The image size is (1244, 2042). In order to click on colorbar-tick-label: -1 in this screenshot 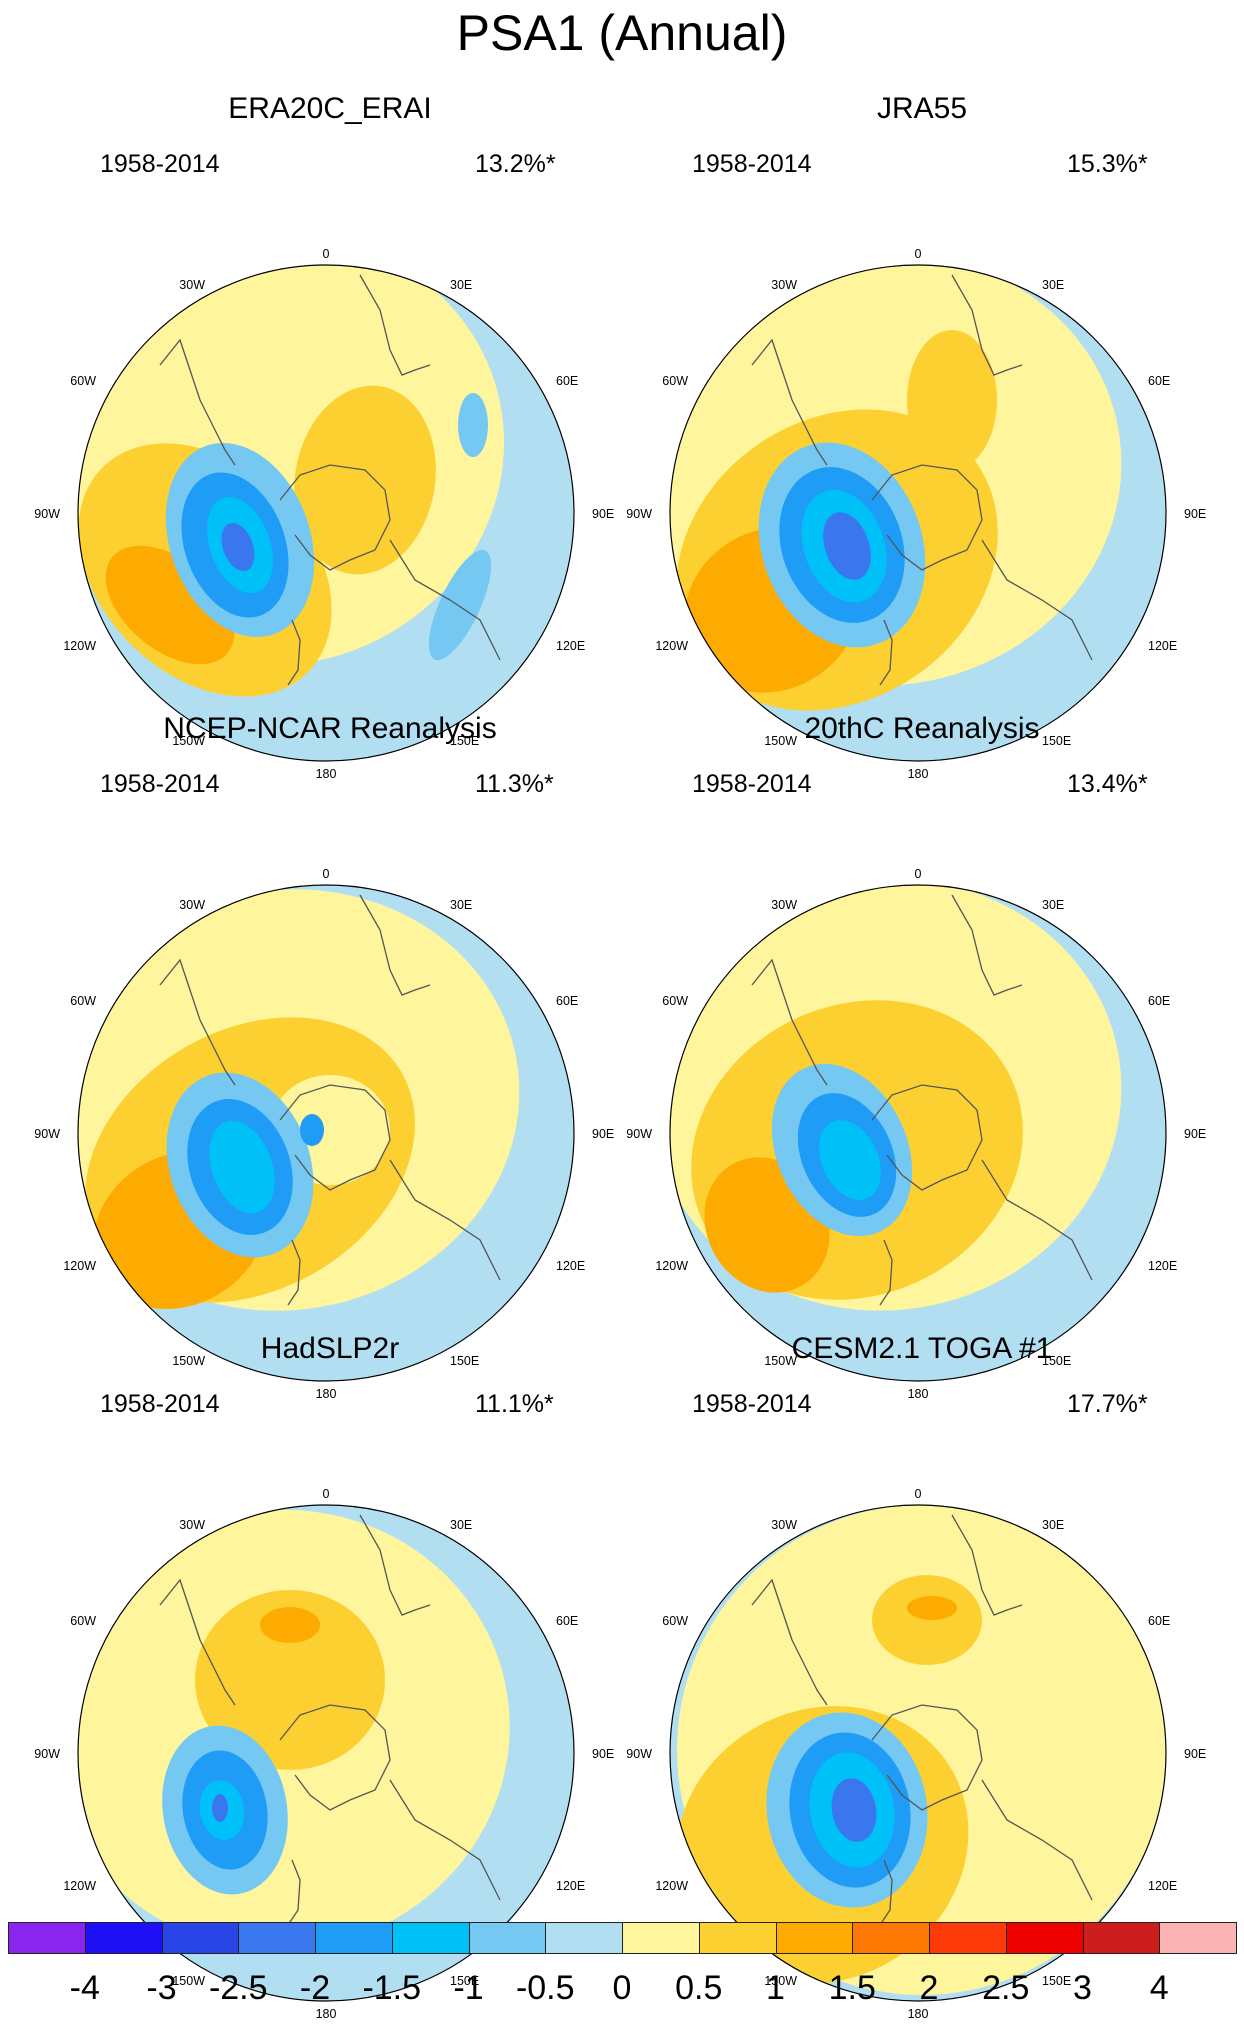, I will do `click(468, 1988)`.